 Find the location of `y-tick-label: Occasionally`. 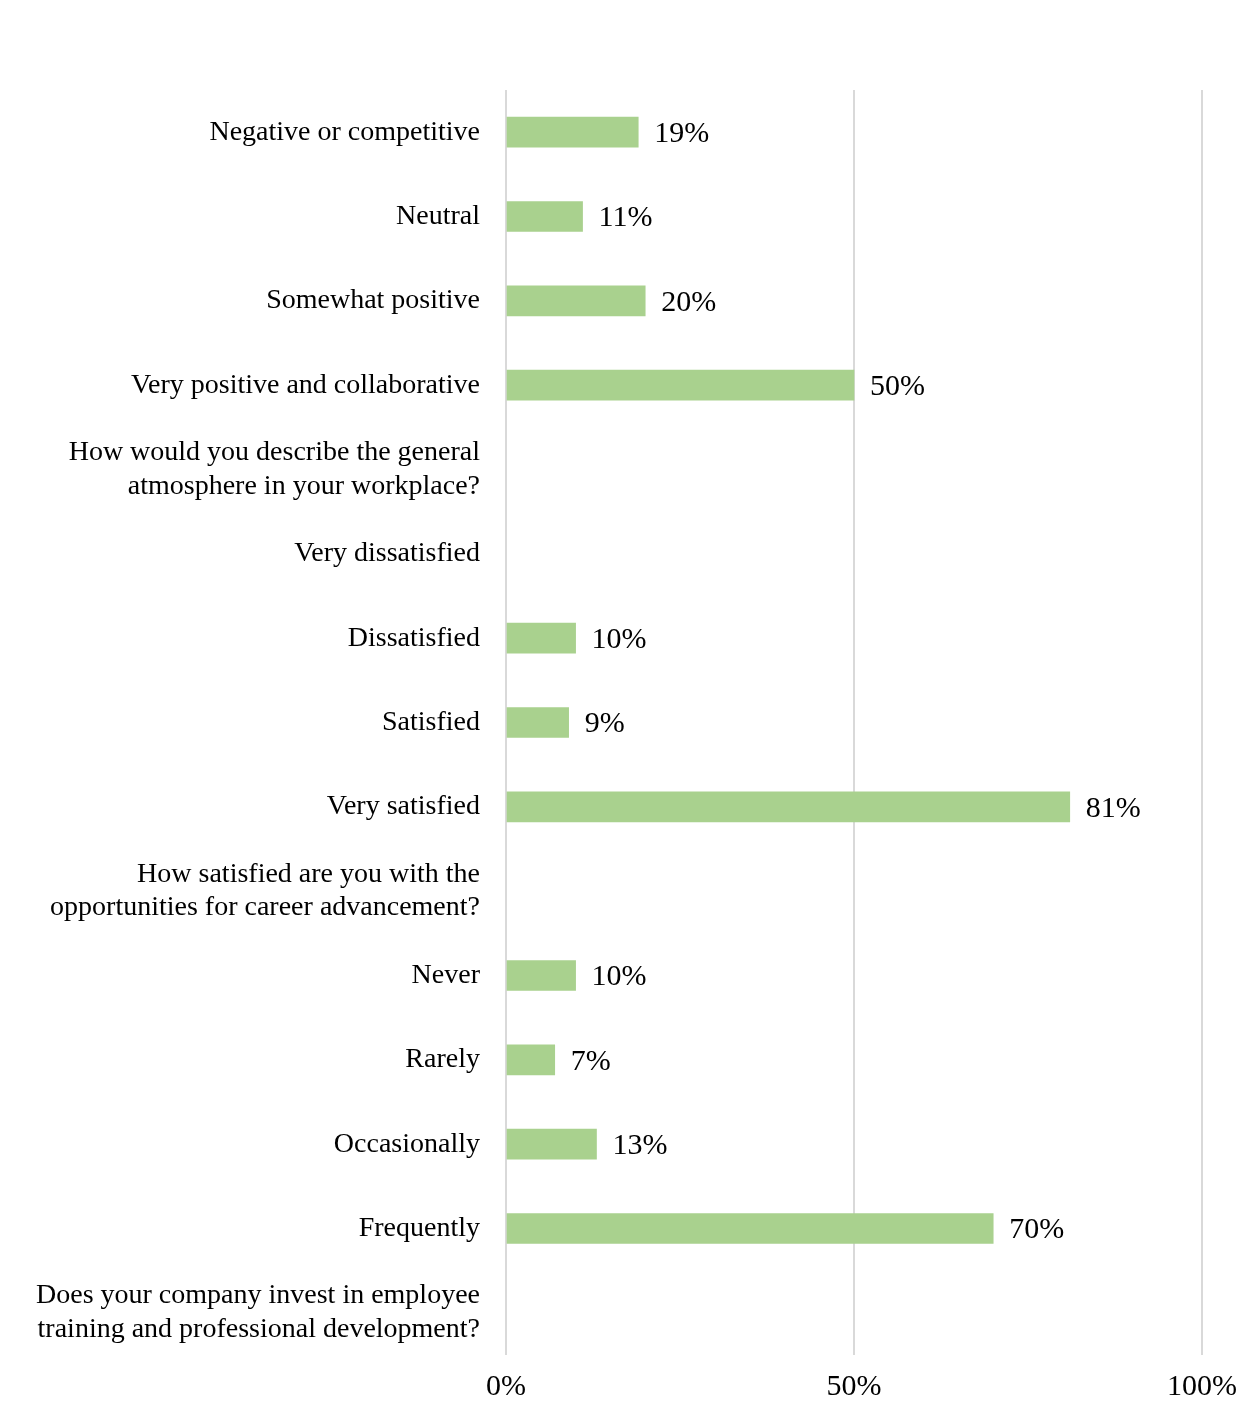

y-tick-label: Occasionally is located at coordinates (407, 1142).